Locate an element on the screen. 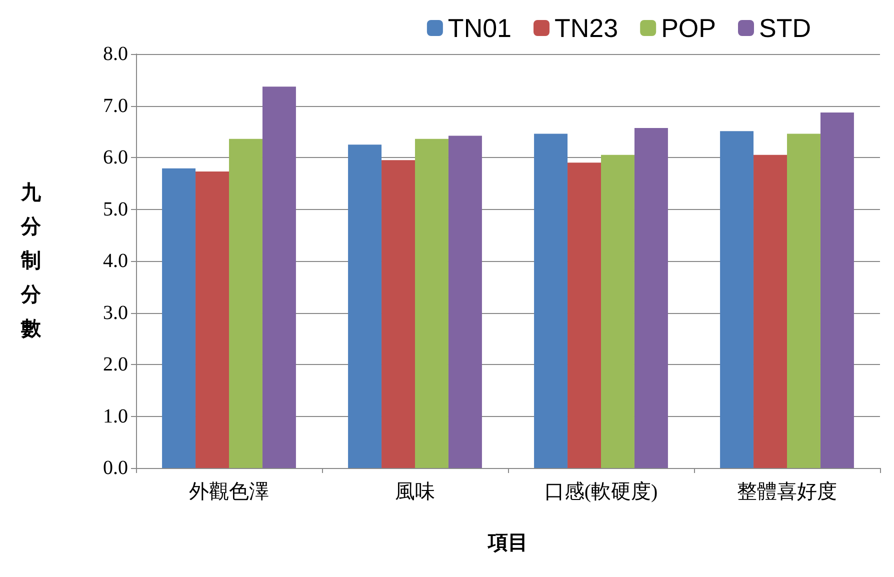  x-tick-label: 口感(軟硬度) is located at coordinates (601, 492).